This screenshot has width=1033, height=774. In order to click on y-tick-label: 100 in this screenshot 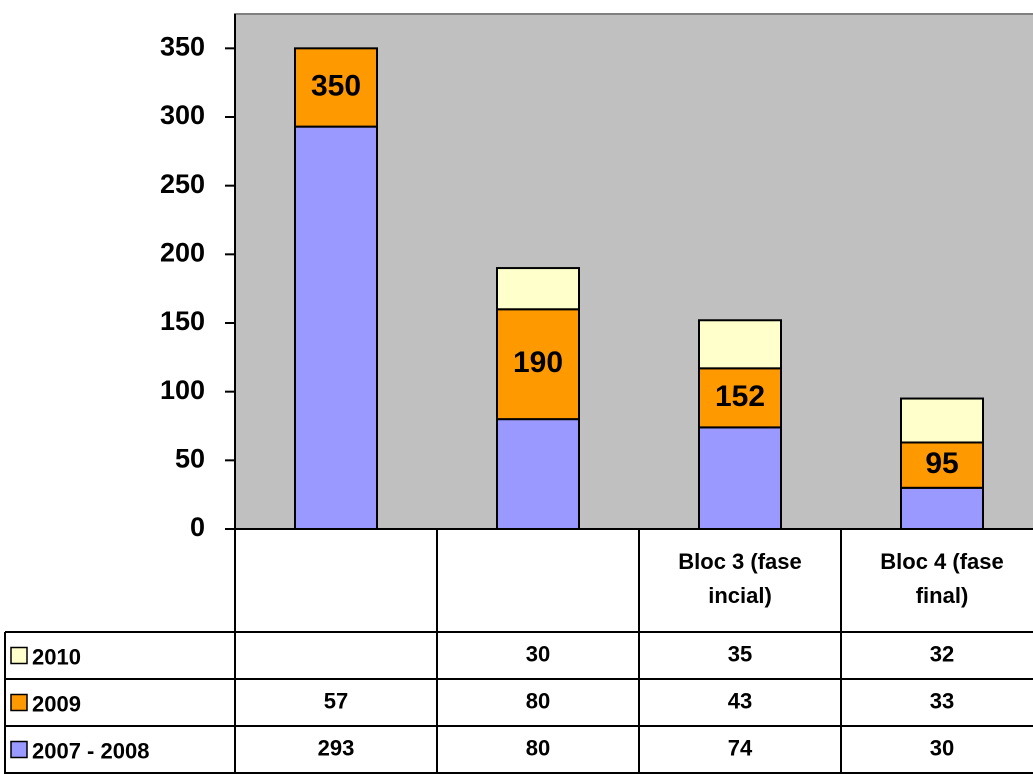, I will do `click(182, 390)`.